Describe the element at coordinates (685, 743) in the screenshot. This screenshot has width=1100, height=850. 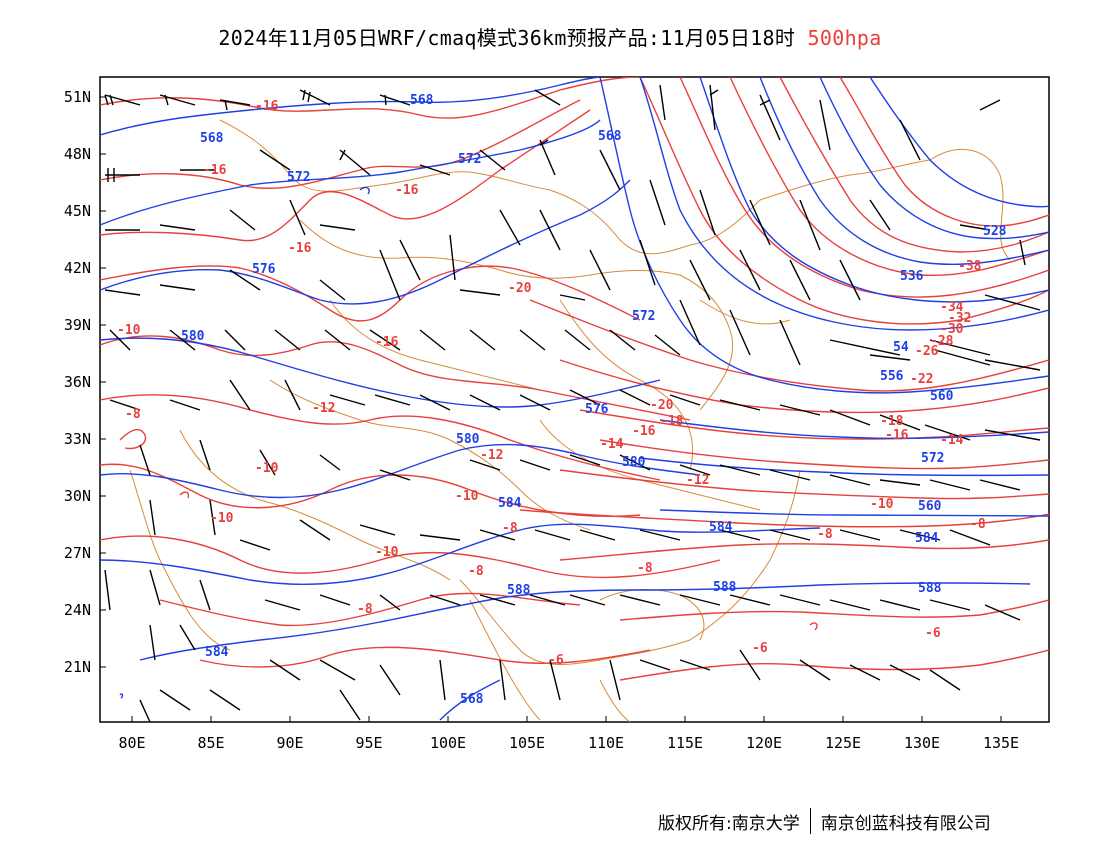
I see `lon-label: 115E` at that location.